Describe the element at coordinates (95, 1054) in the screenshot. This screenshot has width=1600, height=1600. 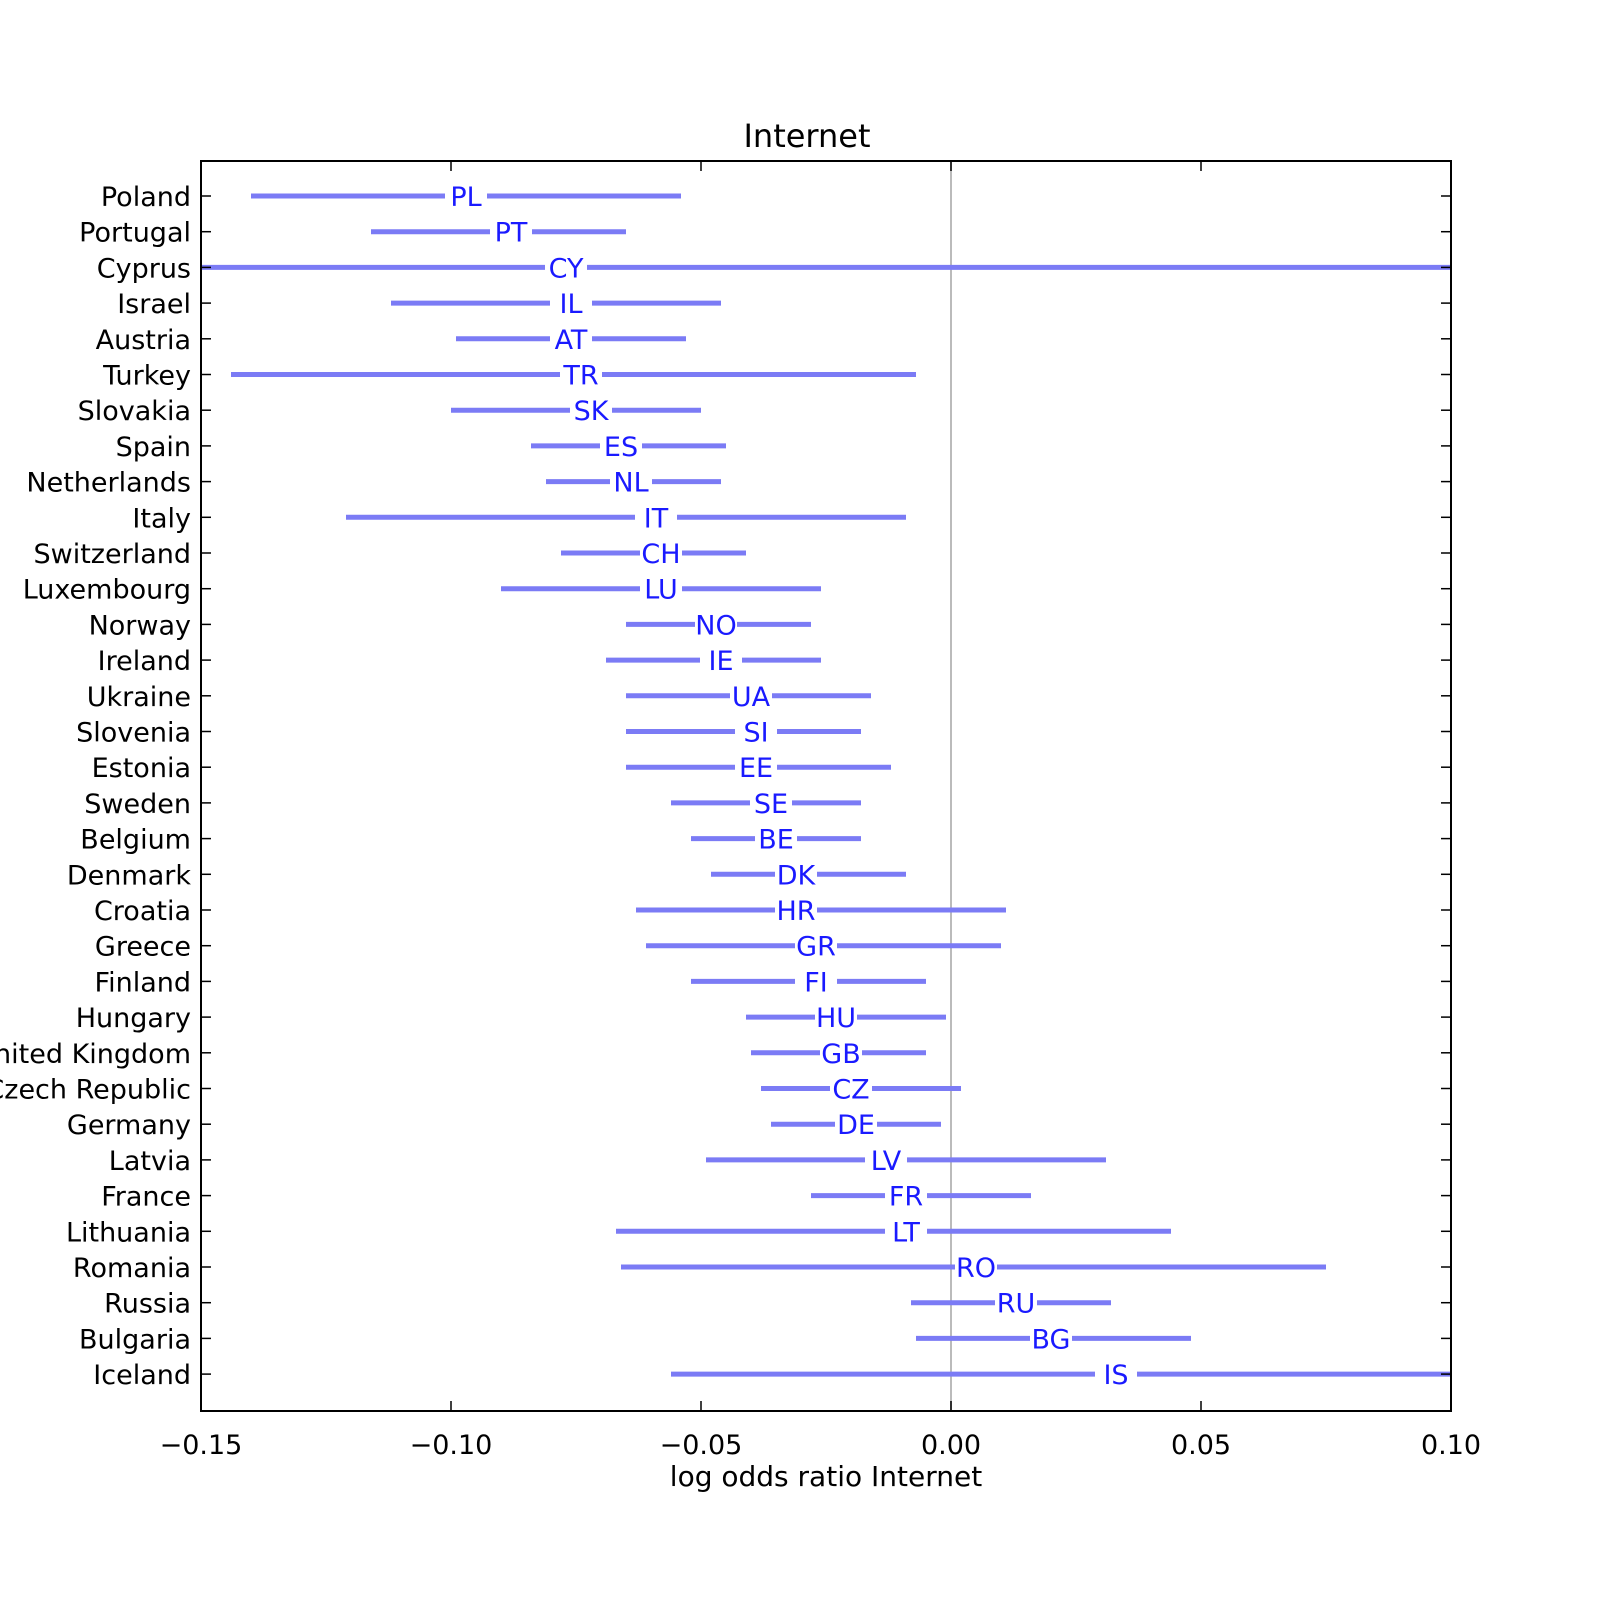
I see `country-label: United Kingdom` at that location.